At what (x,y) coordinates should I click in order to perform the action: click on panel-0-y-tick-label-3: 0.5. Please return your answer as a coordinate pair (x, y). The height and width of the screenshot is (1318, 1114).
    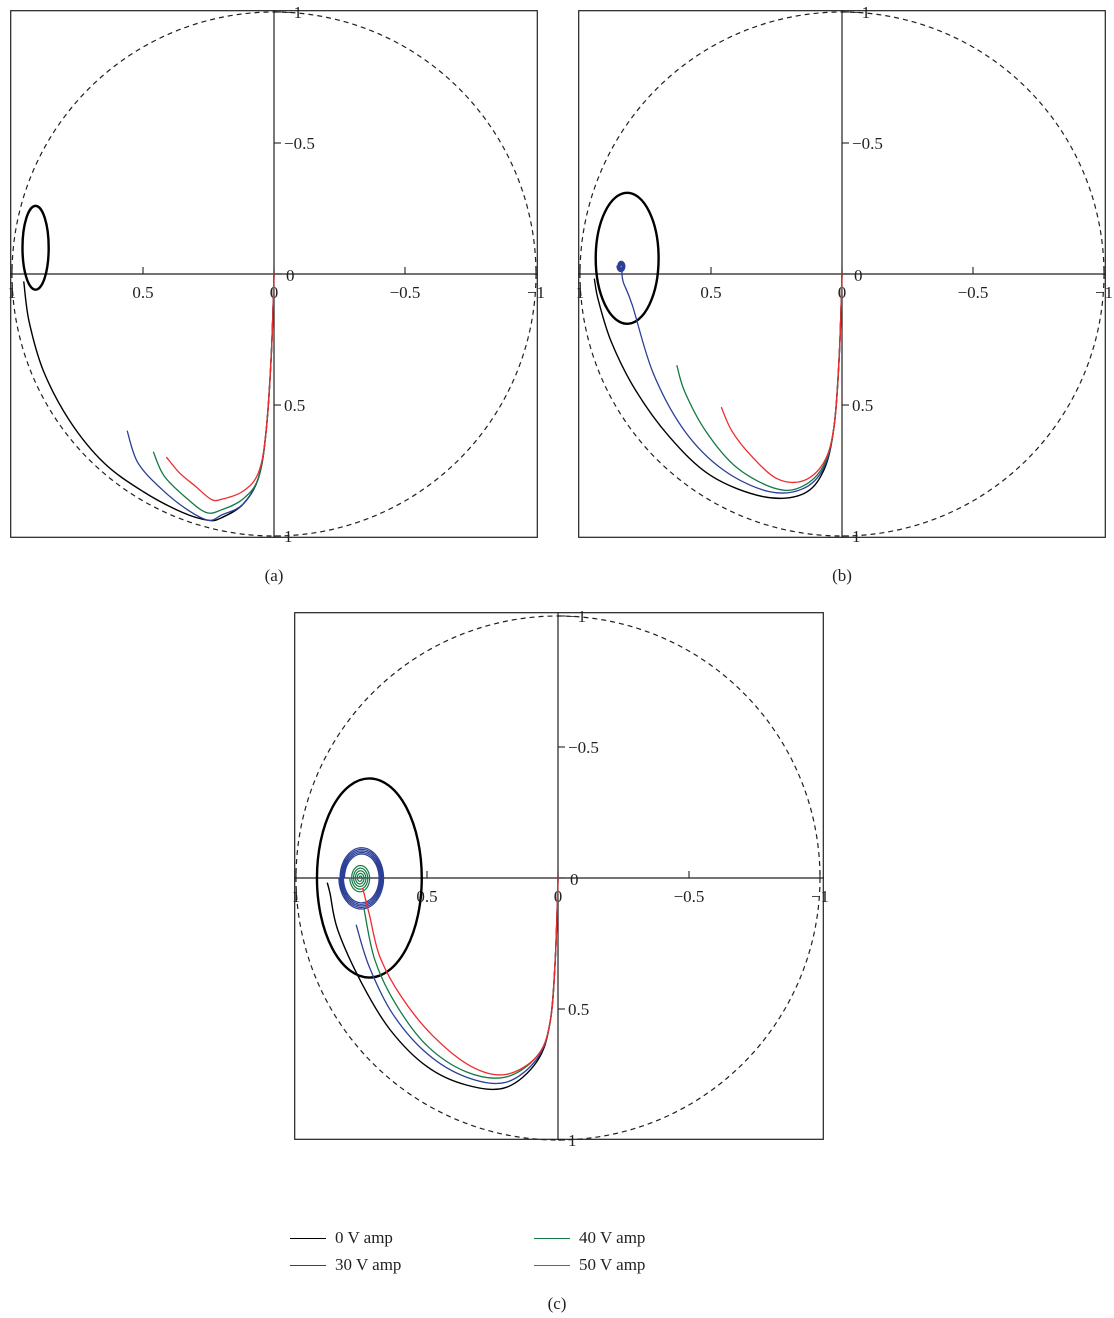
    Looking at the image, I should click on (294, 405).